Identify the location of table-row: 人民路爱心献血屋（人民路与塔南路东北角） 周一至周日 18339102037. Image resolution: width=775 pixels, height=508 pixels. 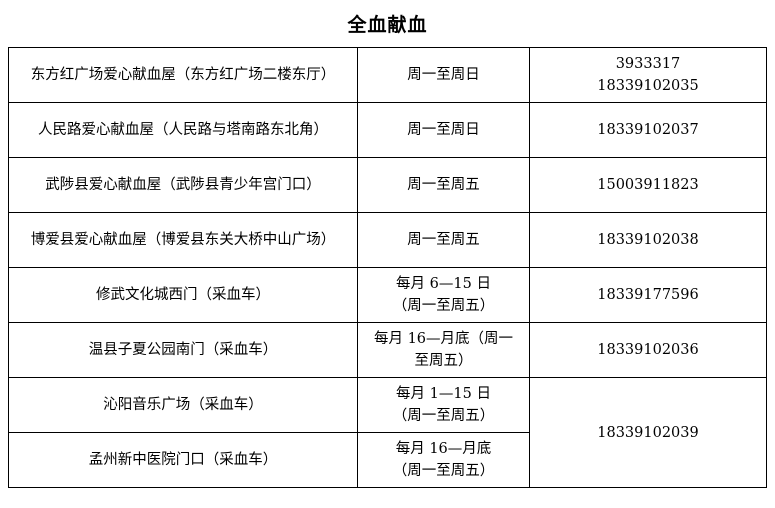
(387, 130).